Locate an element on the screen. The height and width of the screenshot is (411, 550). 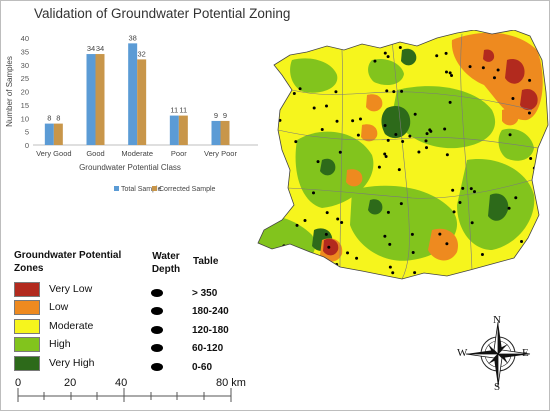
legend-swatch-moderate is located at coordinates (27, 326).